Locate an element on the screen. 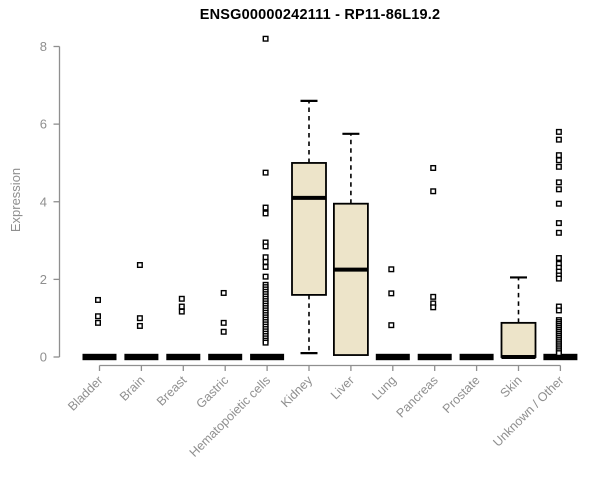  x-tick-label: Kidney is located at coordinates (296, 391).